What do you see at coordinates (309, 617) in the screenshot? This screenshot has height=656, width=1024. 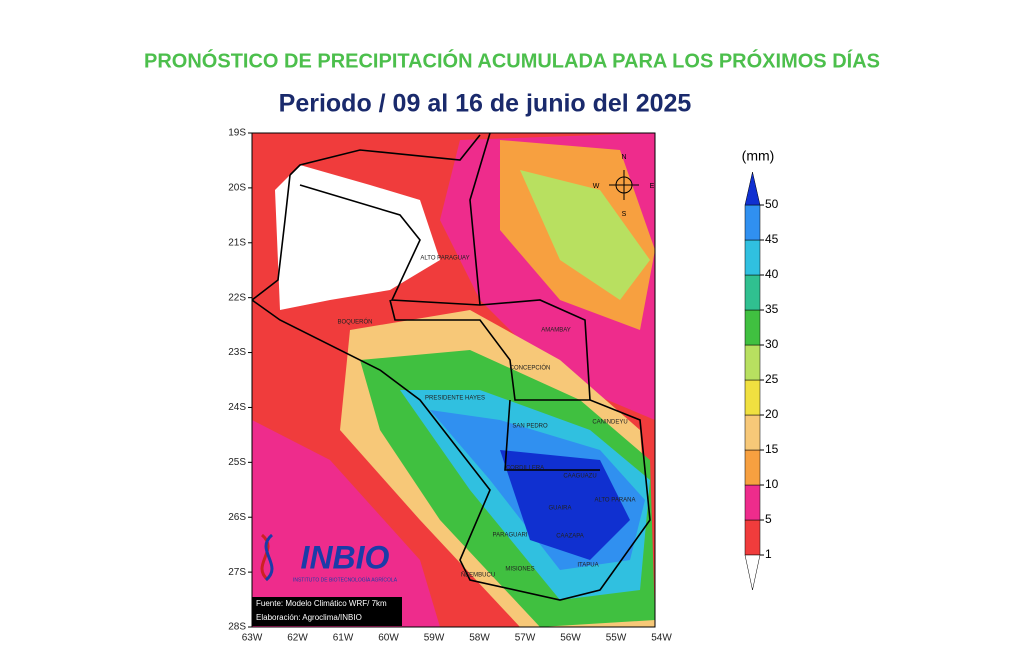 I see `source-text: Elaboración: Agroclima/INBIO` at bounding box center [309, 617].